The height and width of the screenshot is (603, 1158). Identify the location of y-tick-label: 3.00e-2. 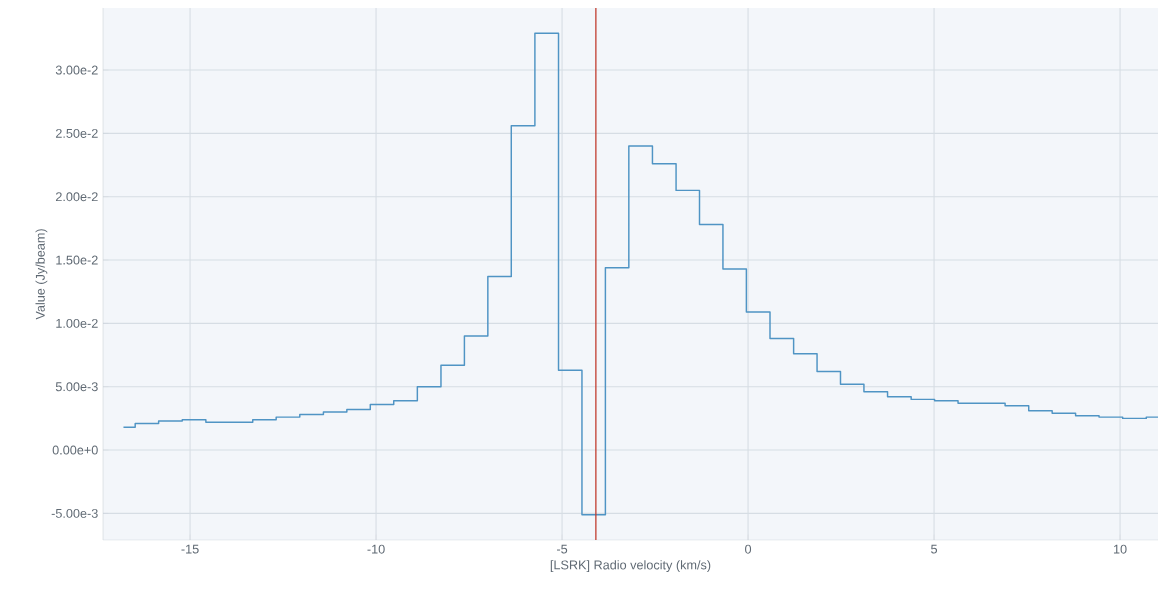
(76, 70).